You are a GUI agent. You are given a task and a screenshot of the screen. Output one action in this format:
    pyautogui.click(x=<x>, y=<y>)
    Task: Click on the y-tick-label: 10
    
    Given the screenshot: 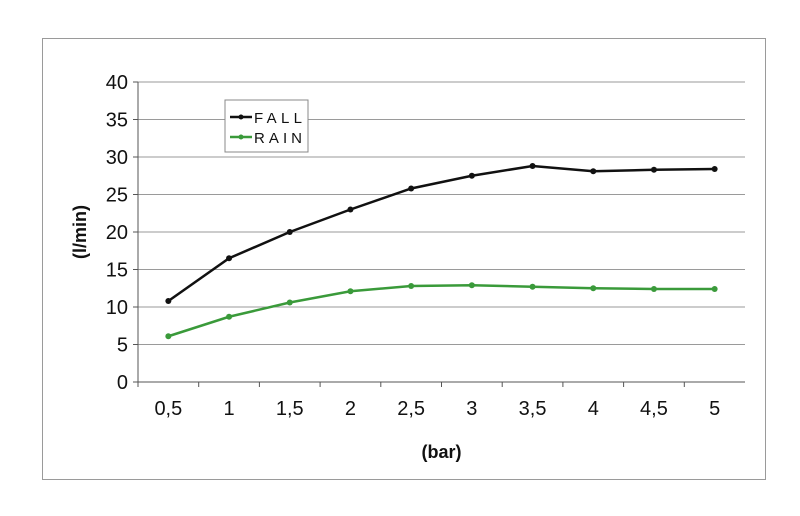 What is the action you would take?
    pyautogui.click(x=117, y=308)
    